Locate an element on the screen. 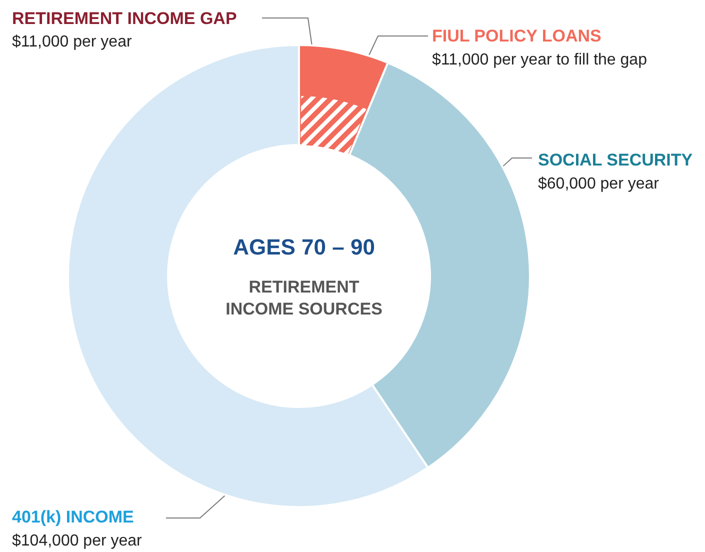  slice-label: 401(k) INCOME is located at coordinates (73, 517).